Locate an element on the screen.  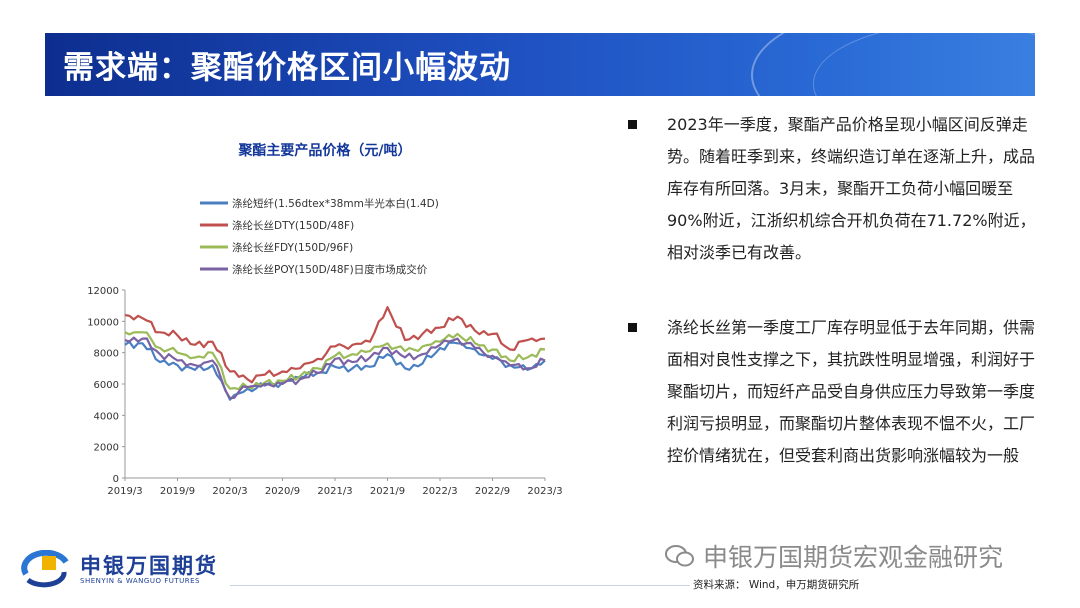
legend-label: 涤纶长丝POY(150D/48F)日度市场成交价 is located at coordinates (330, 269).